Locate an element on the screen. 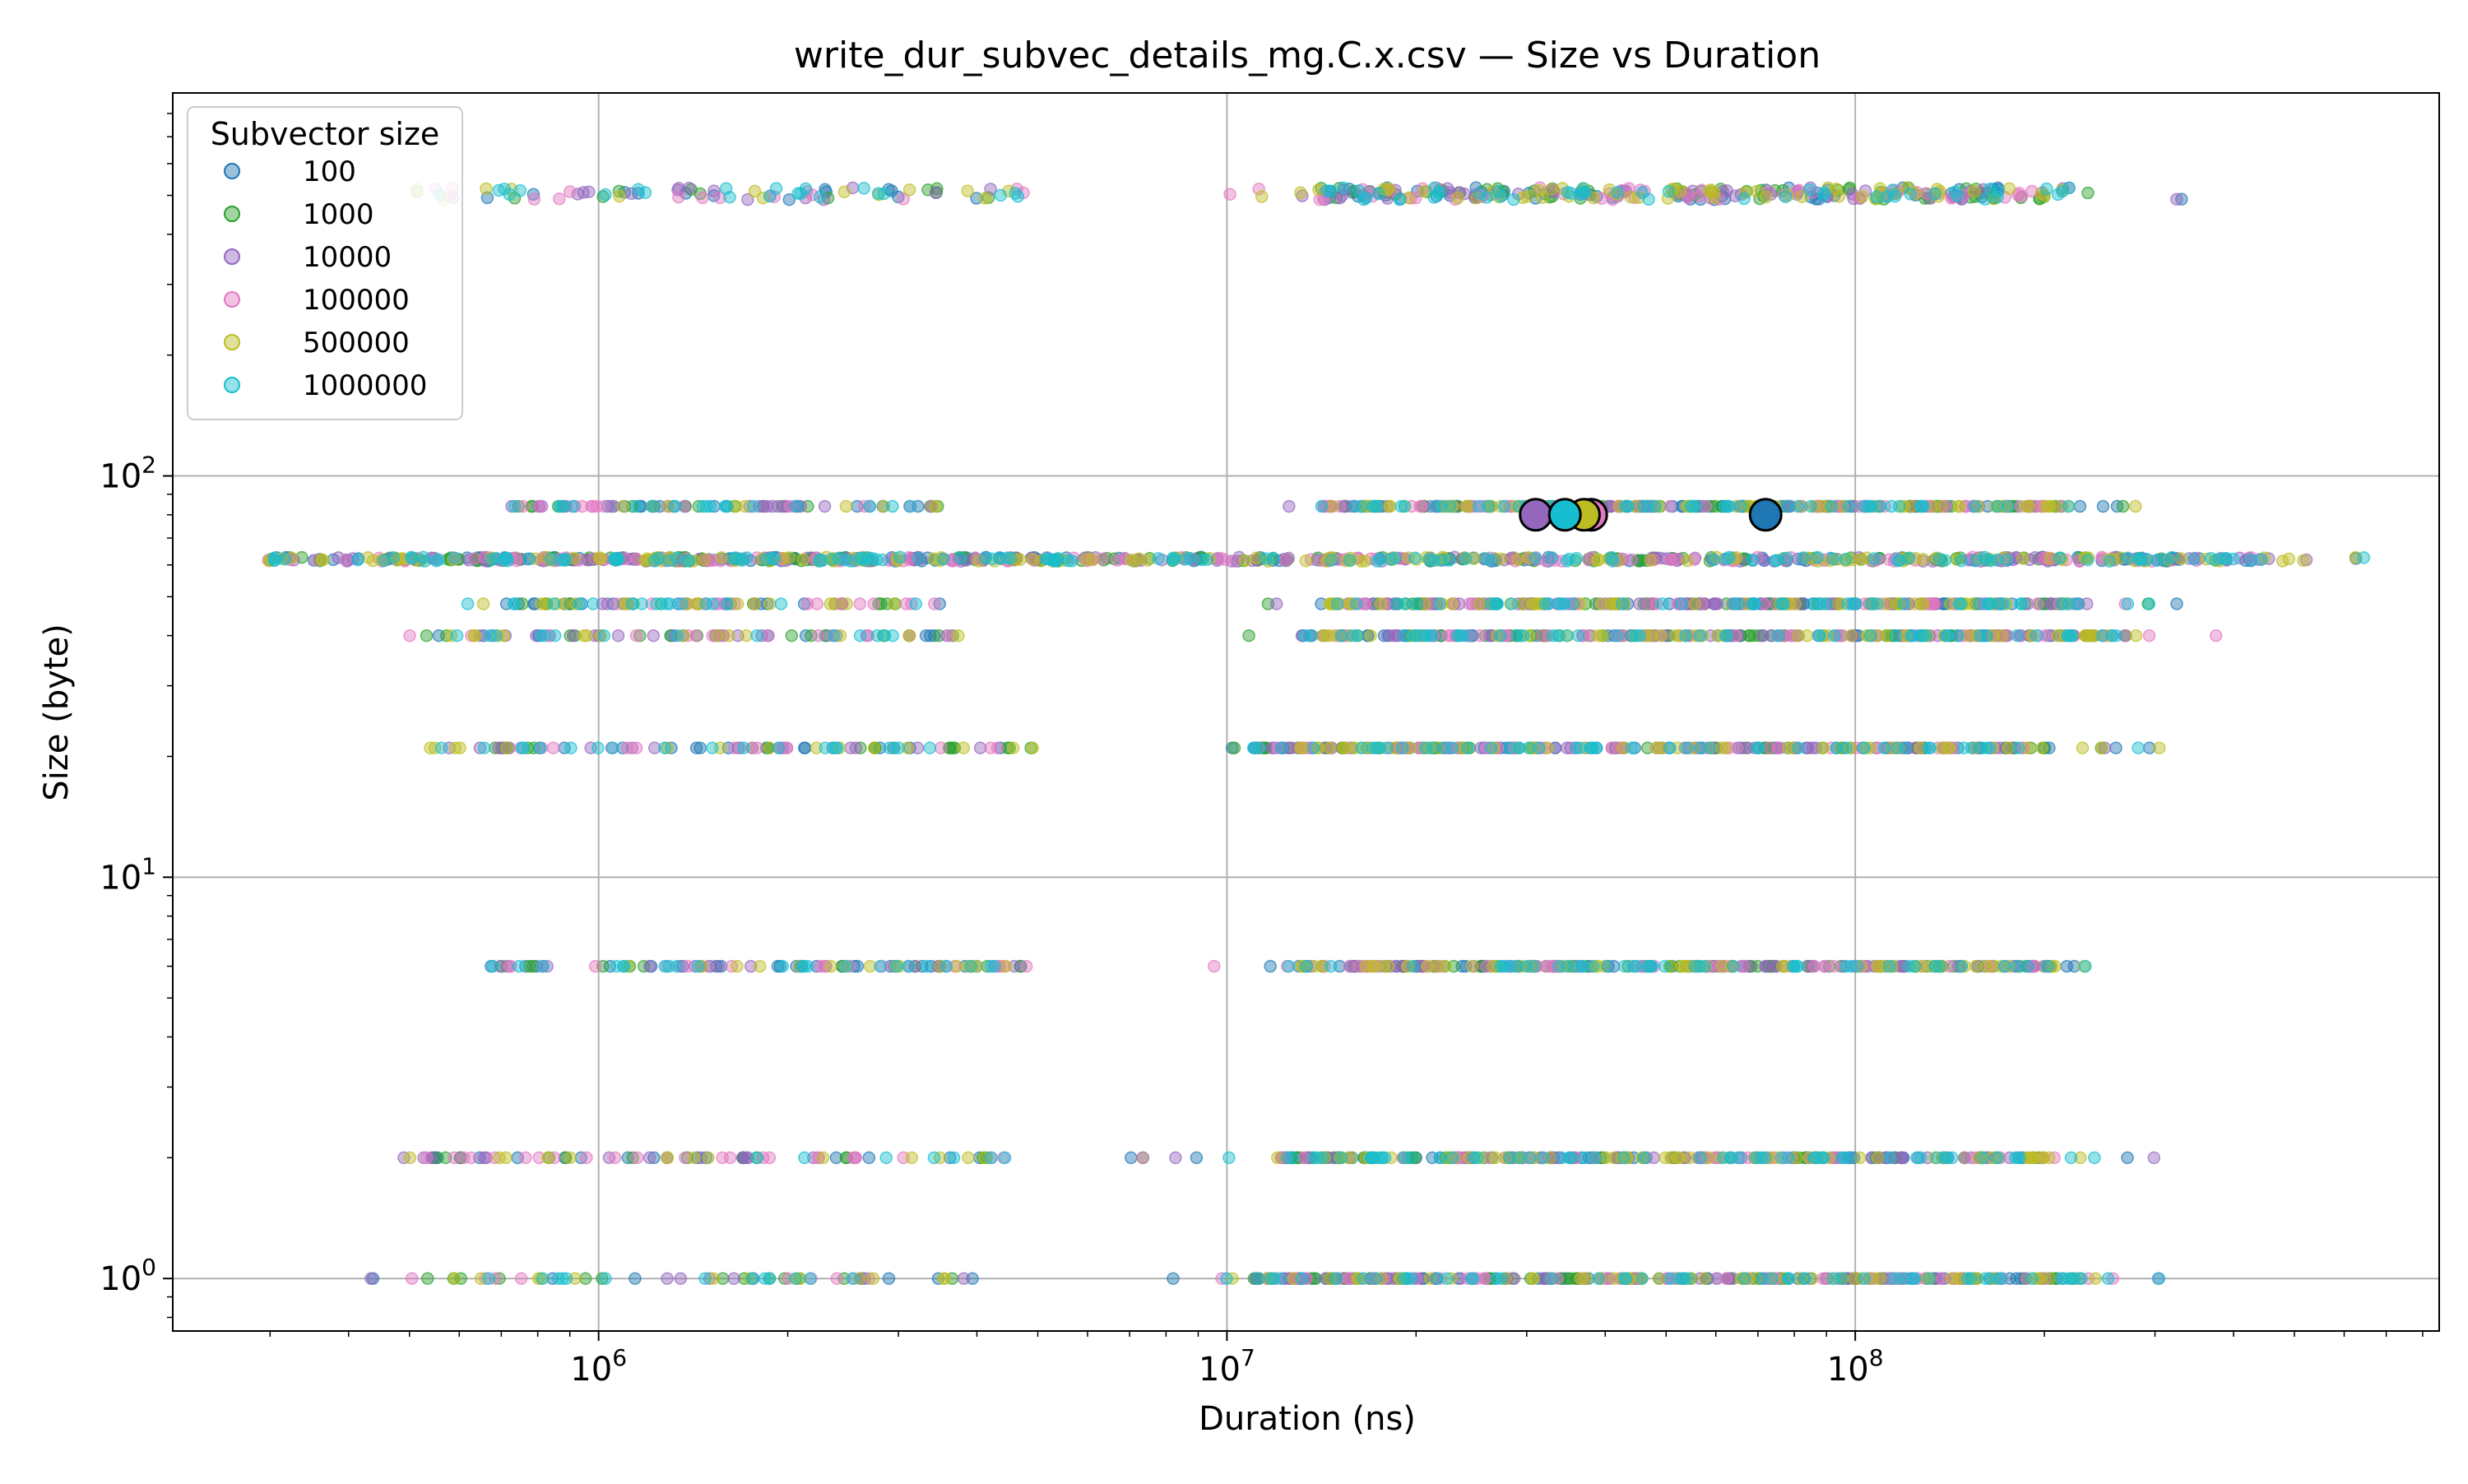 The width and height of the screenshot is (2468, 1484). legend-label-500000: 500000 is located at coordinates (356, 343).